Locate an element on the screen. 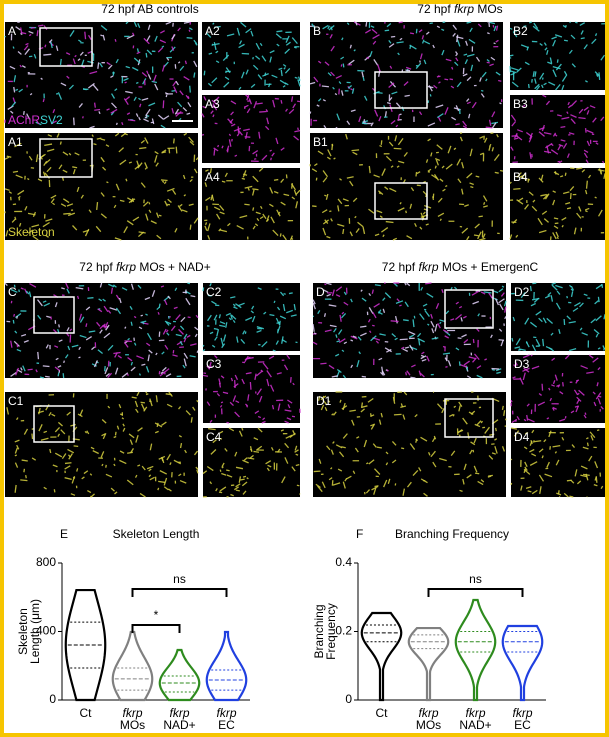 The width and height of the screenshot is (609, 737). panel-label: C1 is located at coordinates (16, 401).